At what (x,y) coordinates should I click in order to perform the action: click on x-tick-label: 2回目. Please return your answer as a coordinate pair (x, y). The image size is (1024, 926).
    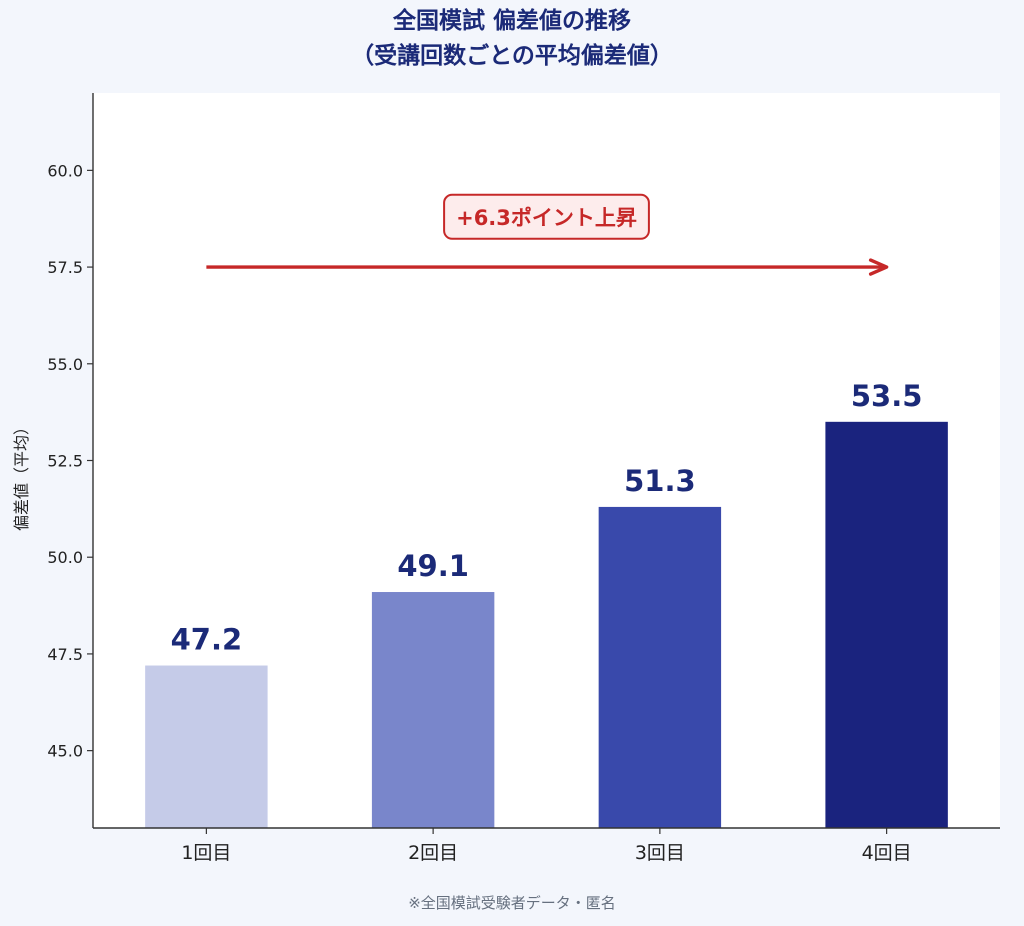
    Looking at the image, I should click on (433, 853).